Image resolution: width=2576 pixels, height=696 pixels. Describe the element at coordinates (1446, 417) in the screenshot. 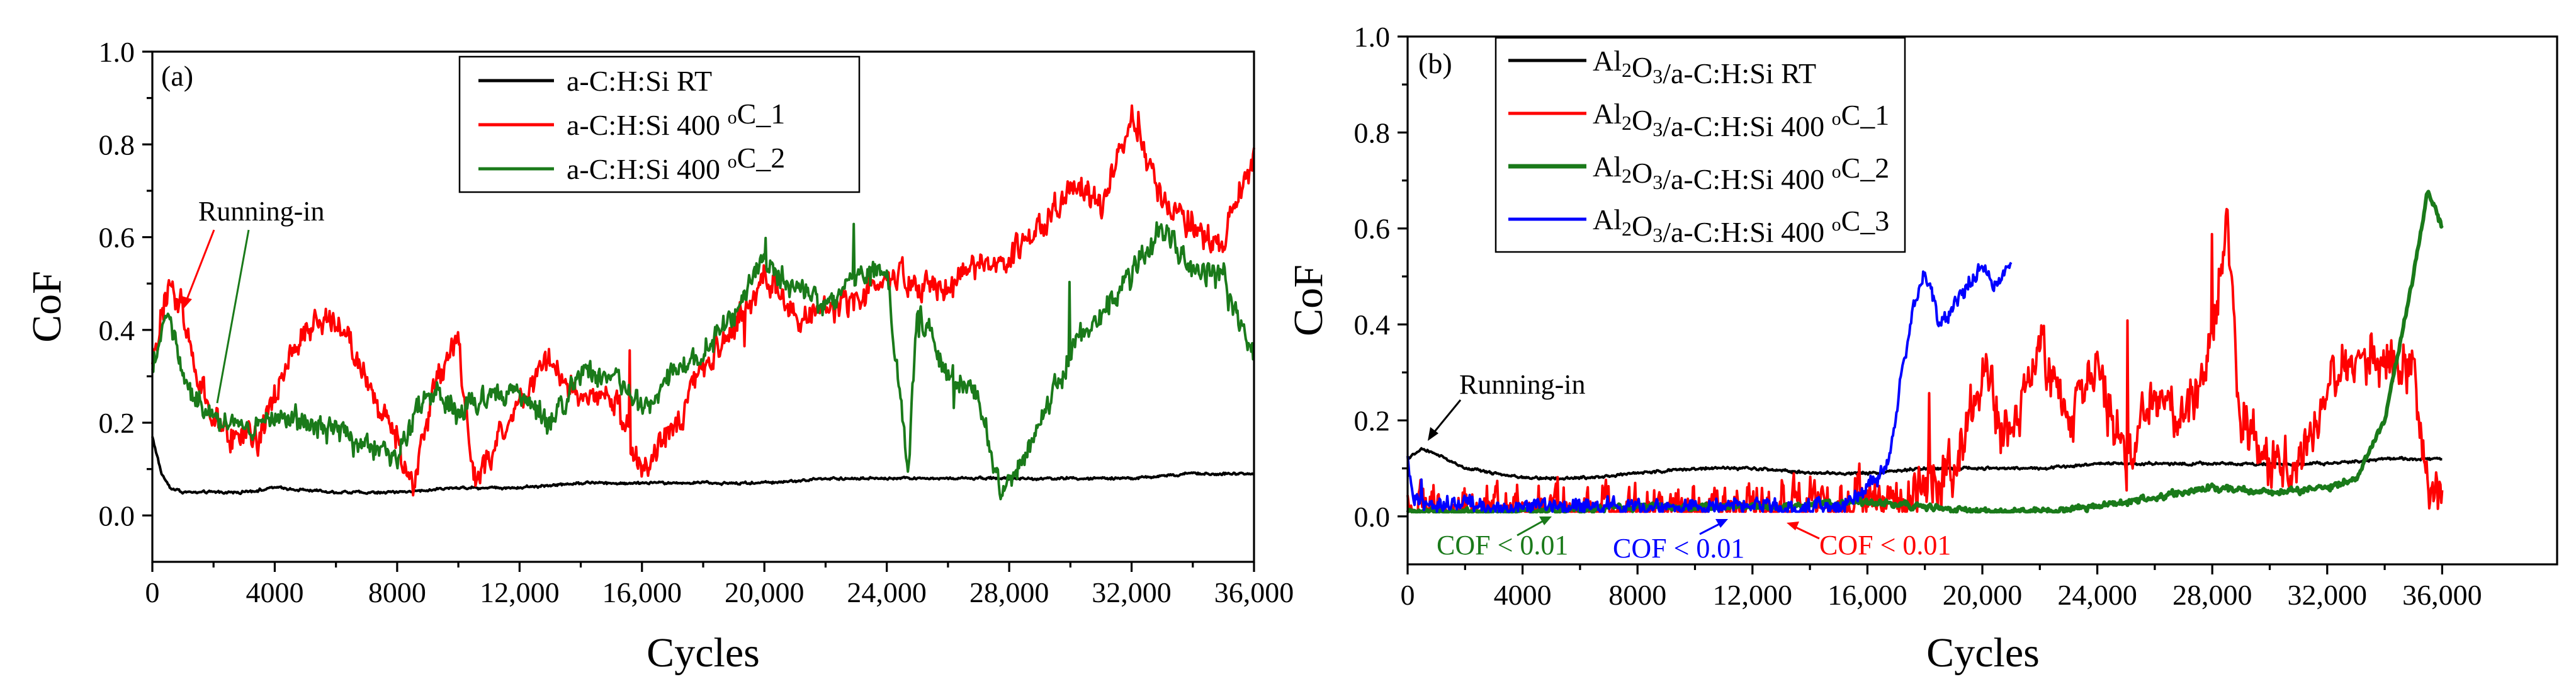

I see `panel-b-arrow-running-in` at that location.